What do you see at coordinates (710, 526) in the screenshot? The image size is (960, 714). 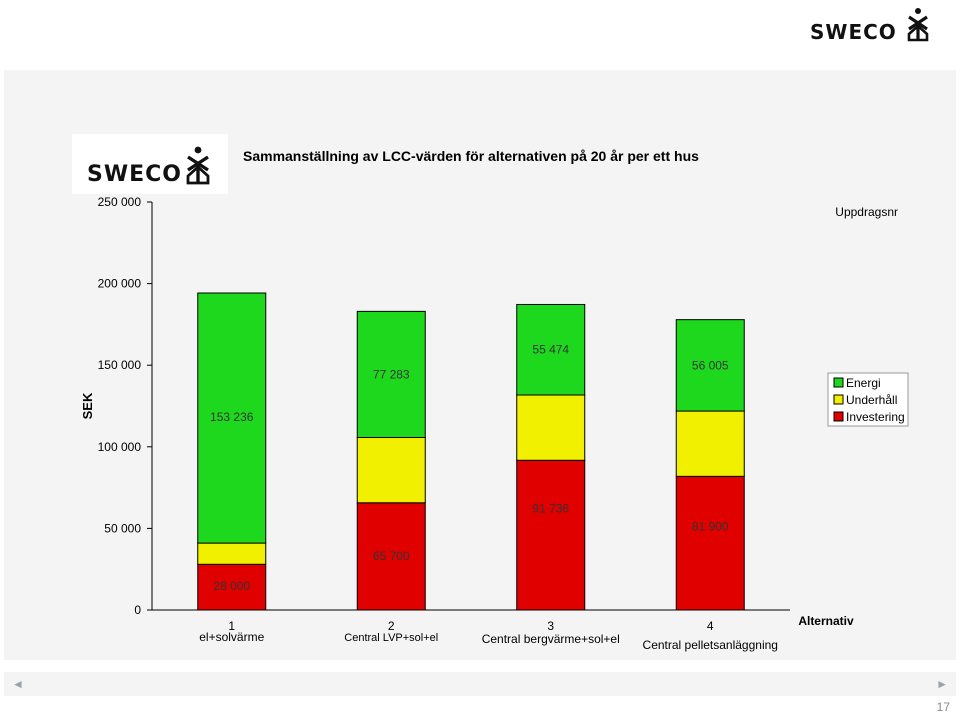 I see `data-label-investering: 81 900` at bounding box center [710, 526].